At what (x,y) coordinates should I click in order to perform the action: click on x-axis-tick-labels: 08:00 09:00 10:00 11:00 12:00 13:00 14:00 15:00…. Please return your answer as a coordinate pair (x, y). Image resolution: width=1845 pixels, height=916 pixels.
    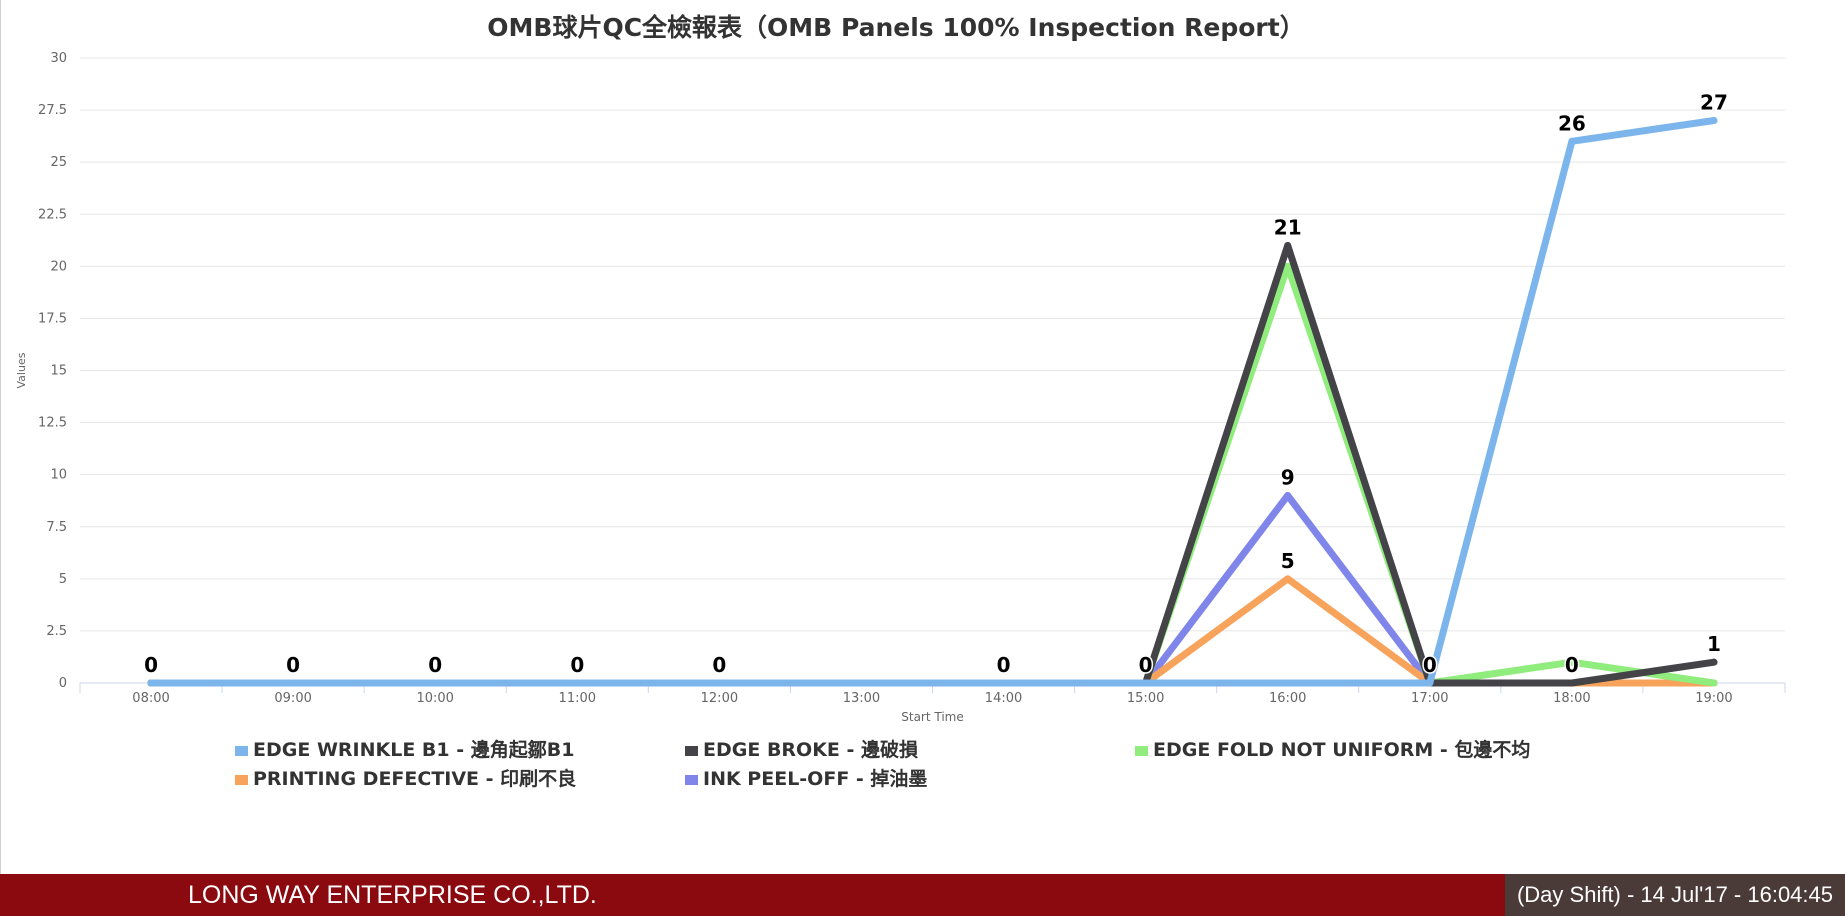
    Looking at the image, I should click on (932, 694).